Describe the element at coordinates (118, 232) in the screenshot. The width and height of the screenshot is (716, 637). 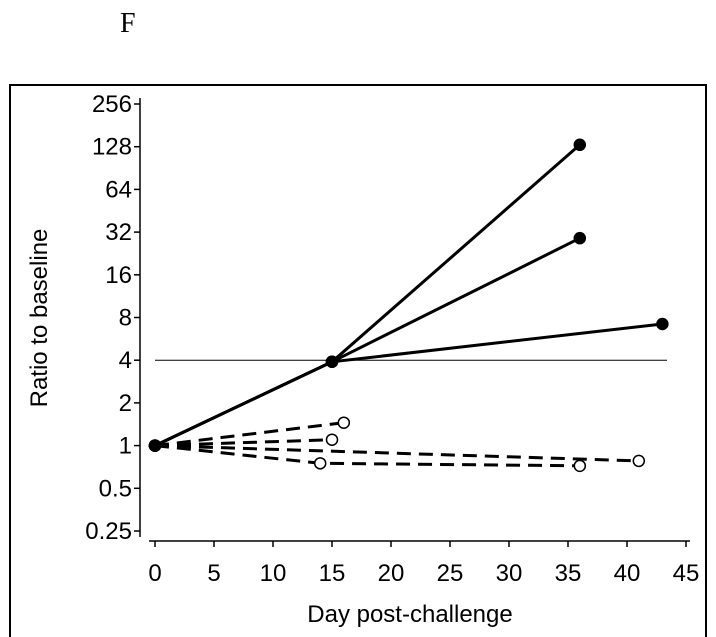
I see `y-tick-label: 32` at that location.